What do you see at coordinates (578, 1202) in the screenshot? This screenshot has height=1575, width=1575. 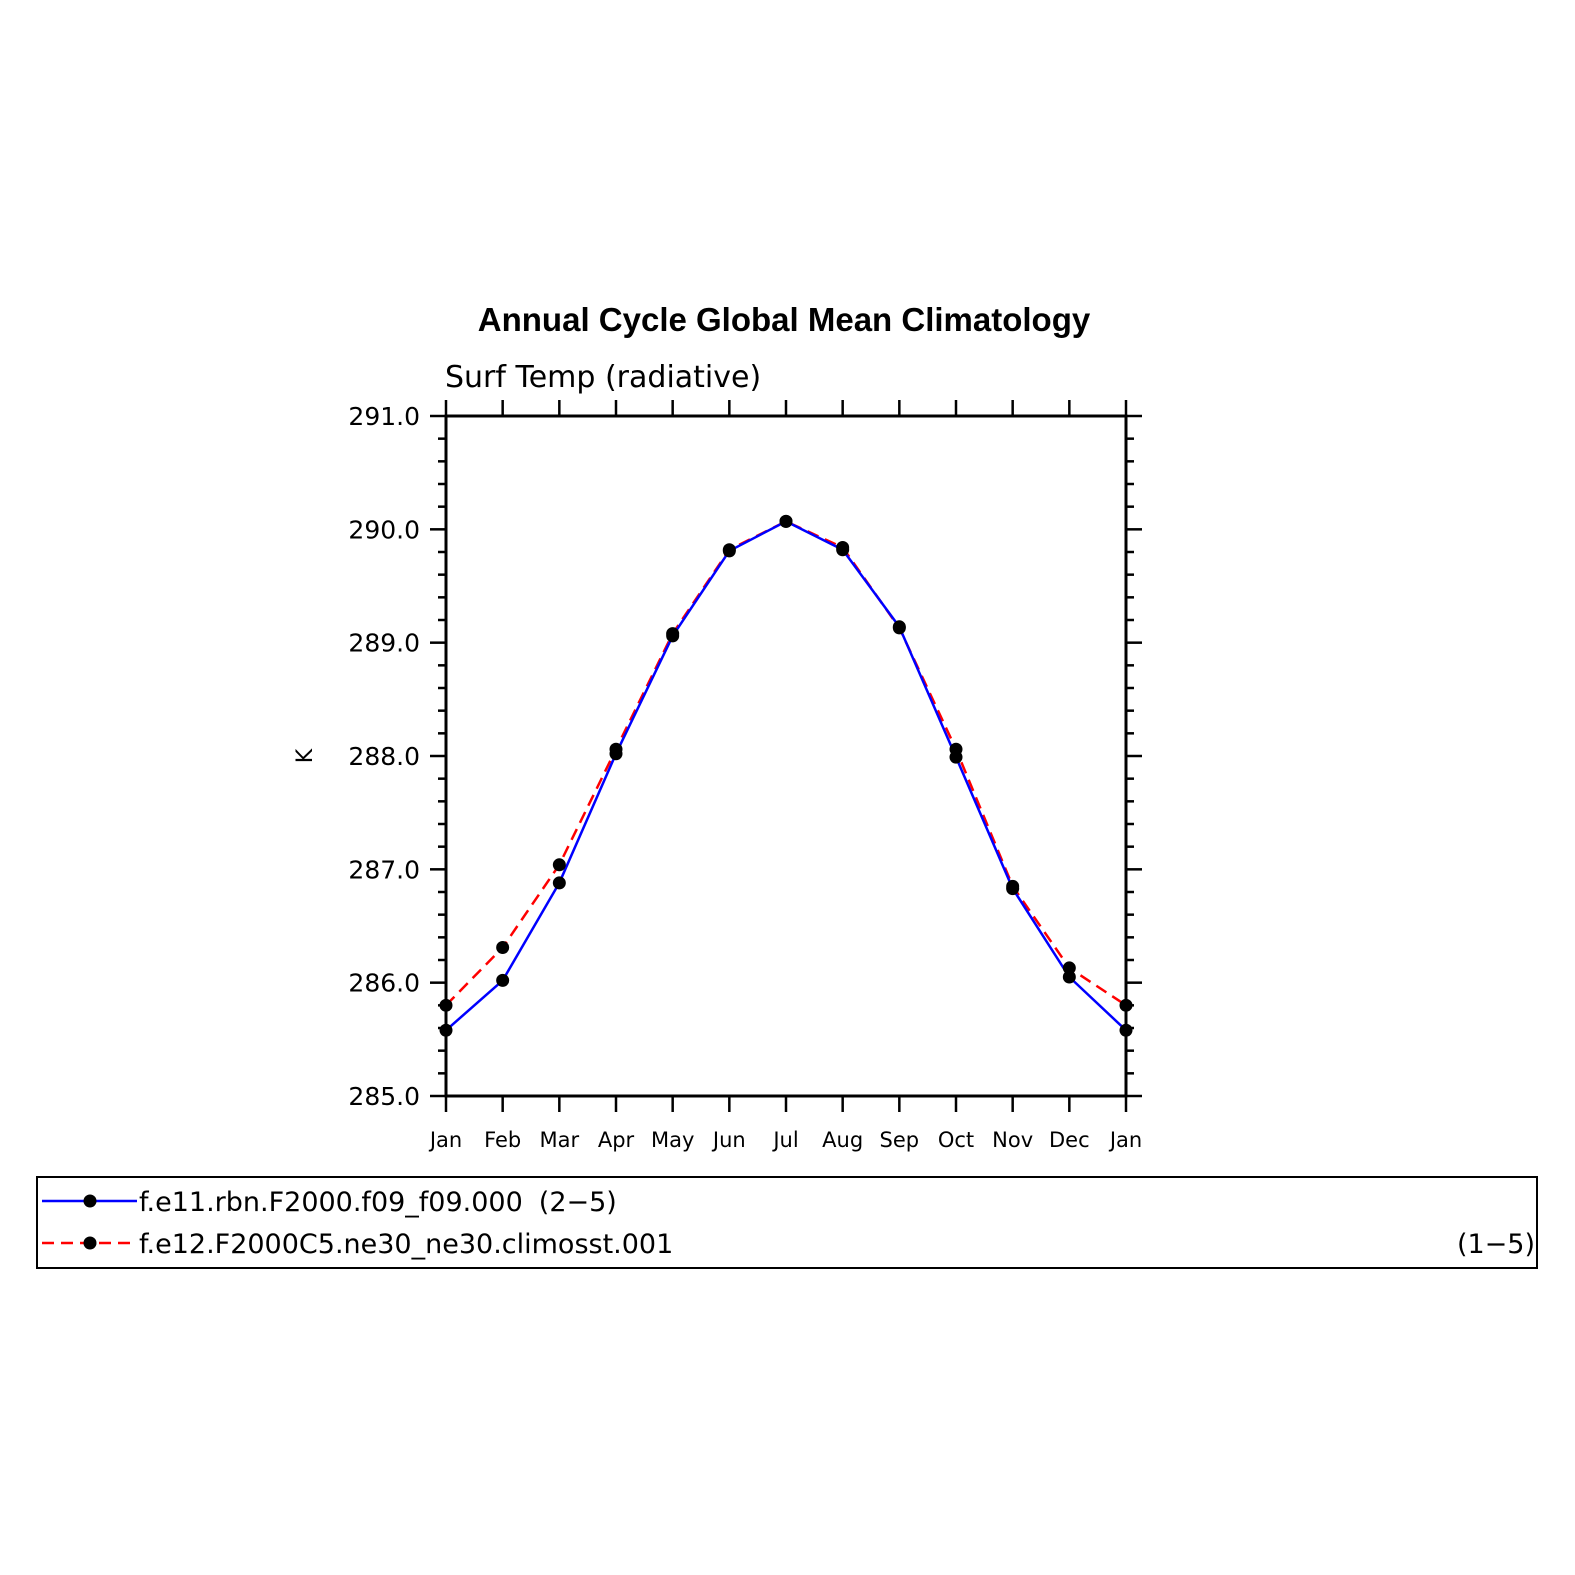 I see `legend-range: (2−5)` at bounding box center [578, 1202].